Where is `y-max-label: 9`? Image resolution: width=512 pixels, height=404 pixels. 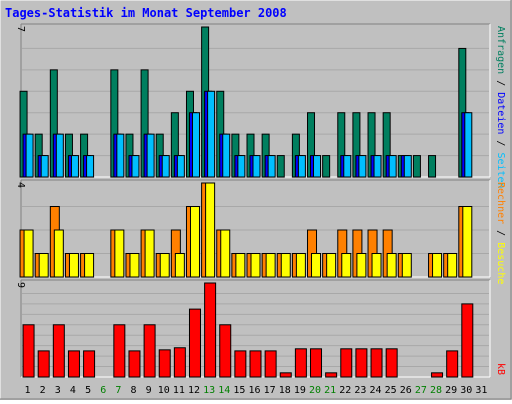
y-max-label: 9 is located at coordinates (20, 285).